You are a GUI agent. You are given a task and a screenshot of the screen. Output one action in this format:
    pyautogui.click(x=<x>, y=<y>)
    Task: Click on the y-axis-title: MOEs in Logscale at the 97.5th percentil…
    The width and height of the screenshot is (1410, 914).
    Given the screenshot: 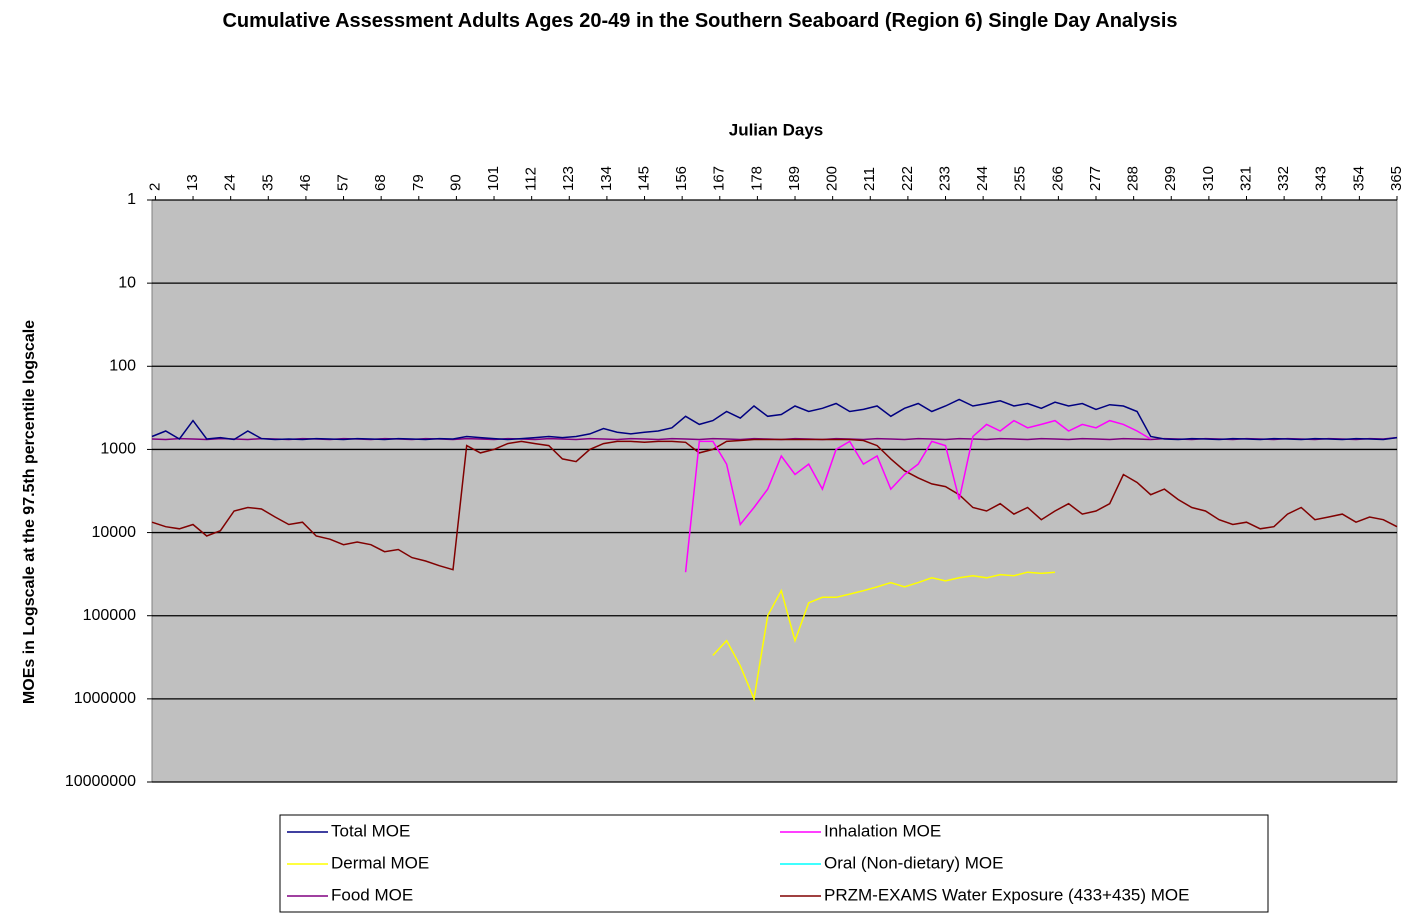 What is the action you would take?
    pyautogui.click(x=29, y=512)
    